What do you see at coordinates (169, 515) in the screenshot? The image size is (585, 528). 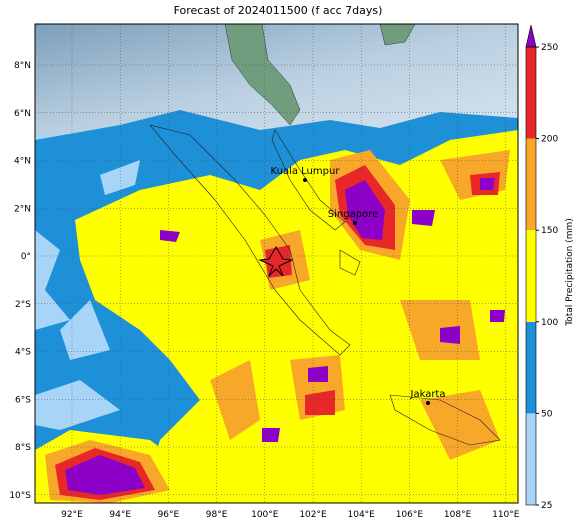 I see `x-tick-label: 96°E` at bounding box center [169, 515].